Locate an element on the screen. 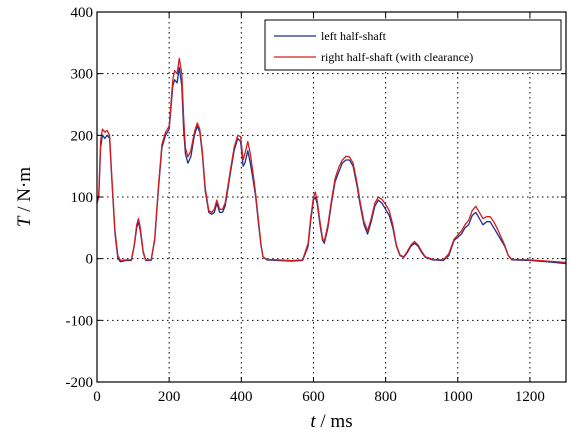  x-tick-label: 400 is located at coordinates (241, 397).